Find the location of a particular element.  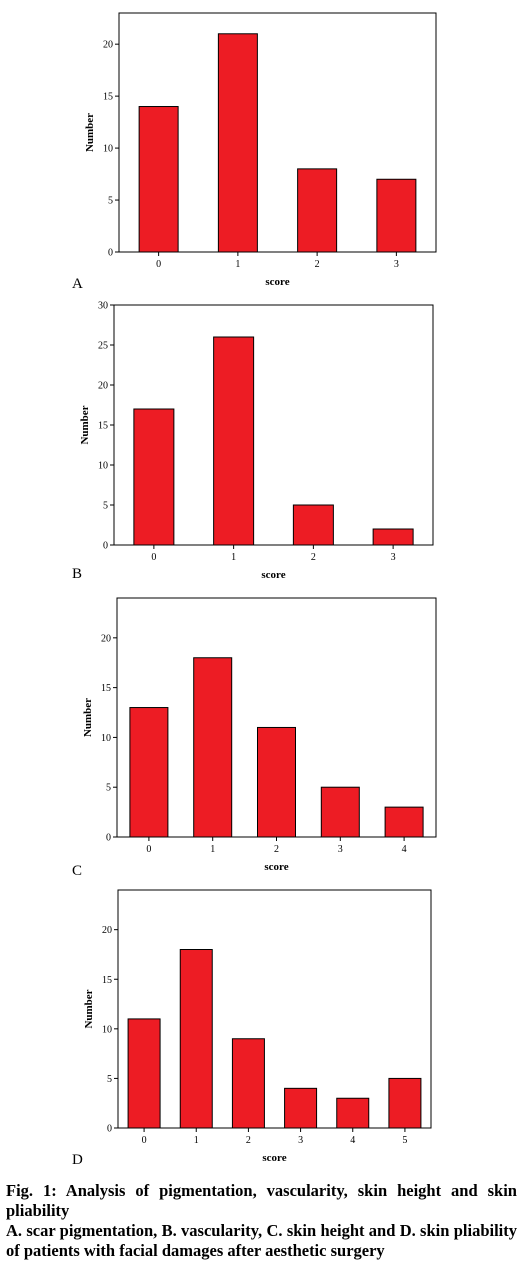

x-tick-label: 5 is located at coordinates (404, 1140).